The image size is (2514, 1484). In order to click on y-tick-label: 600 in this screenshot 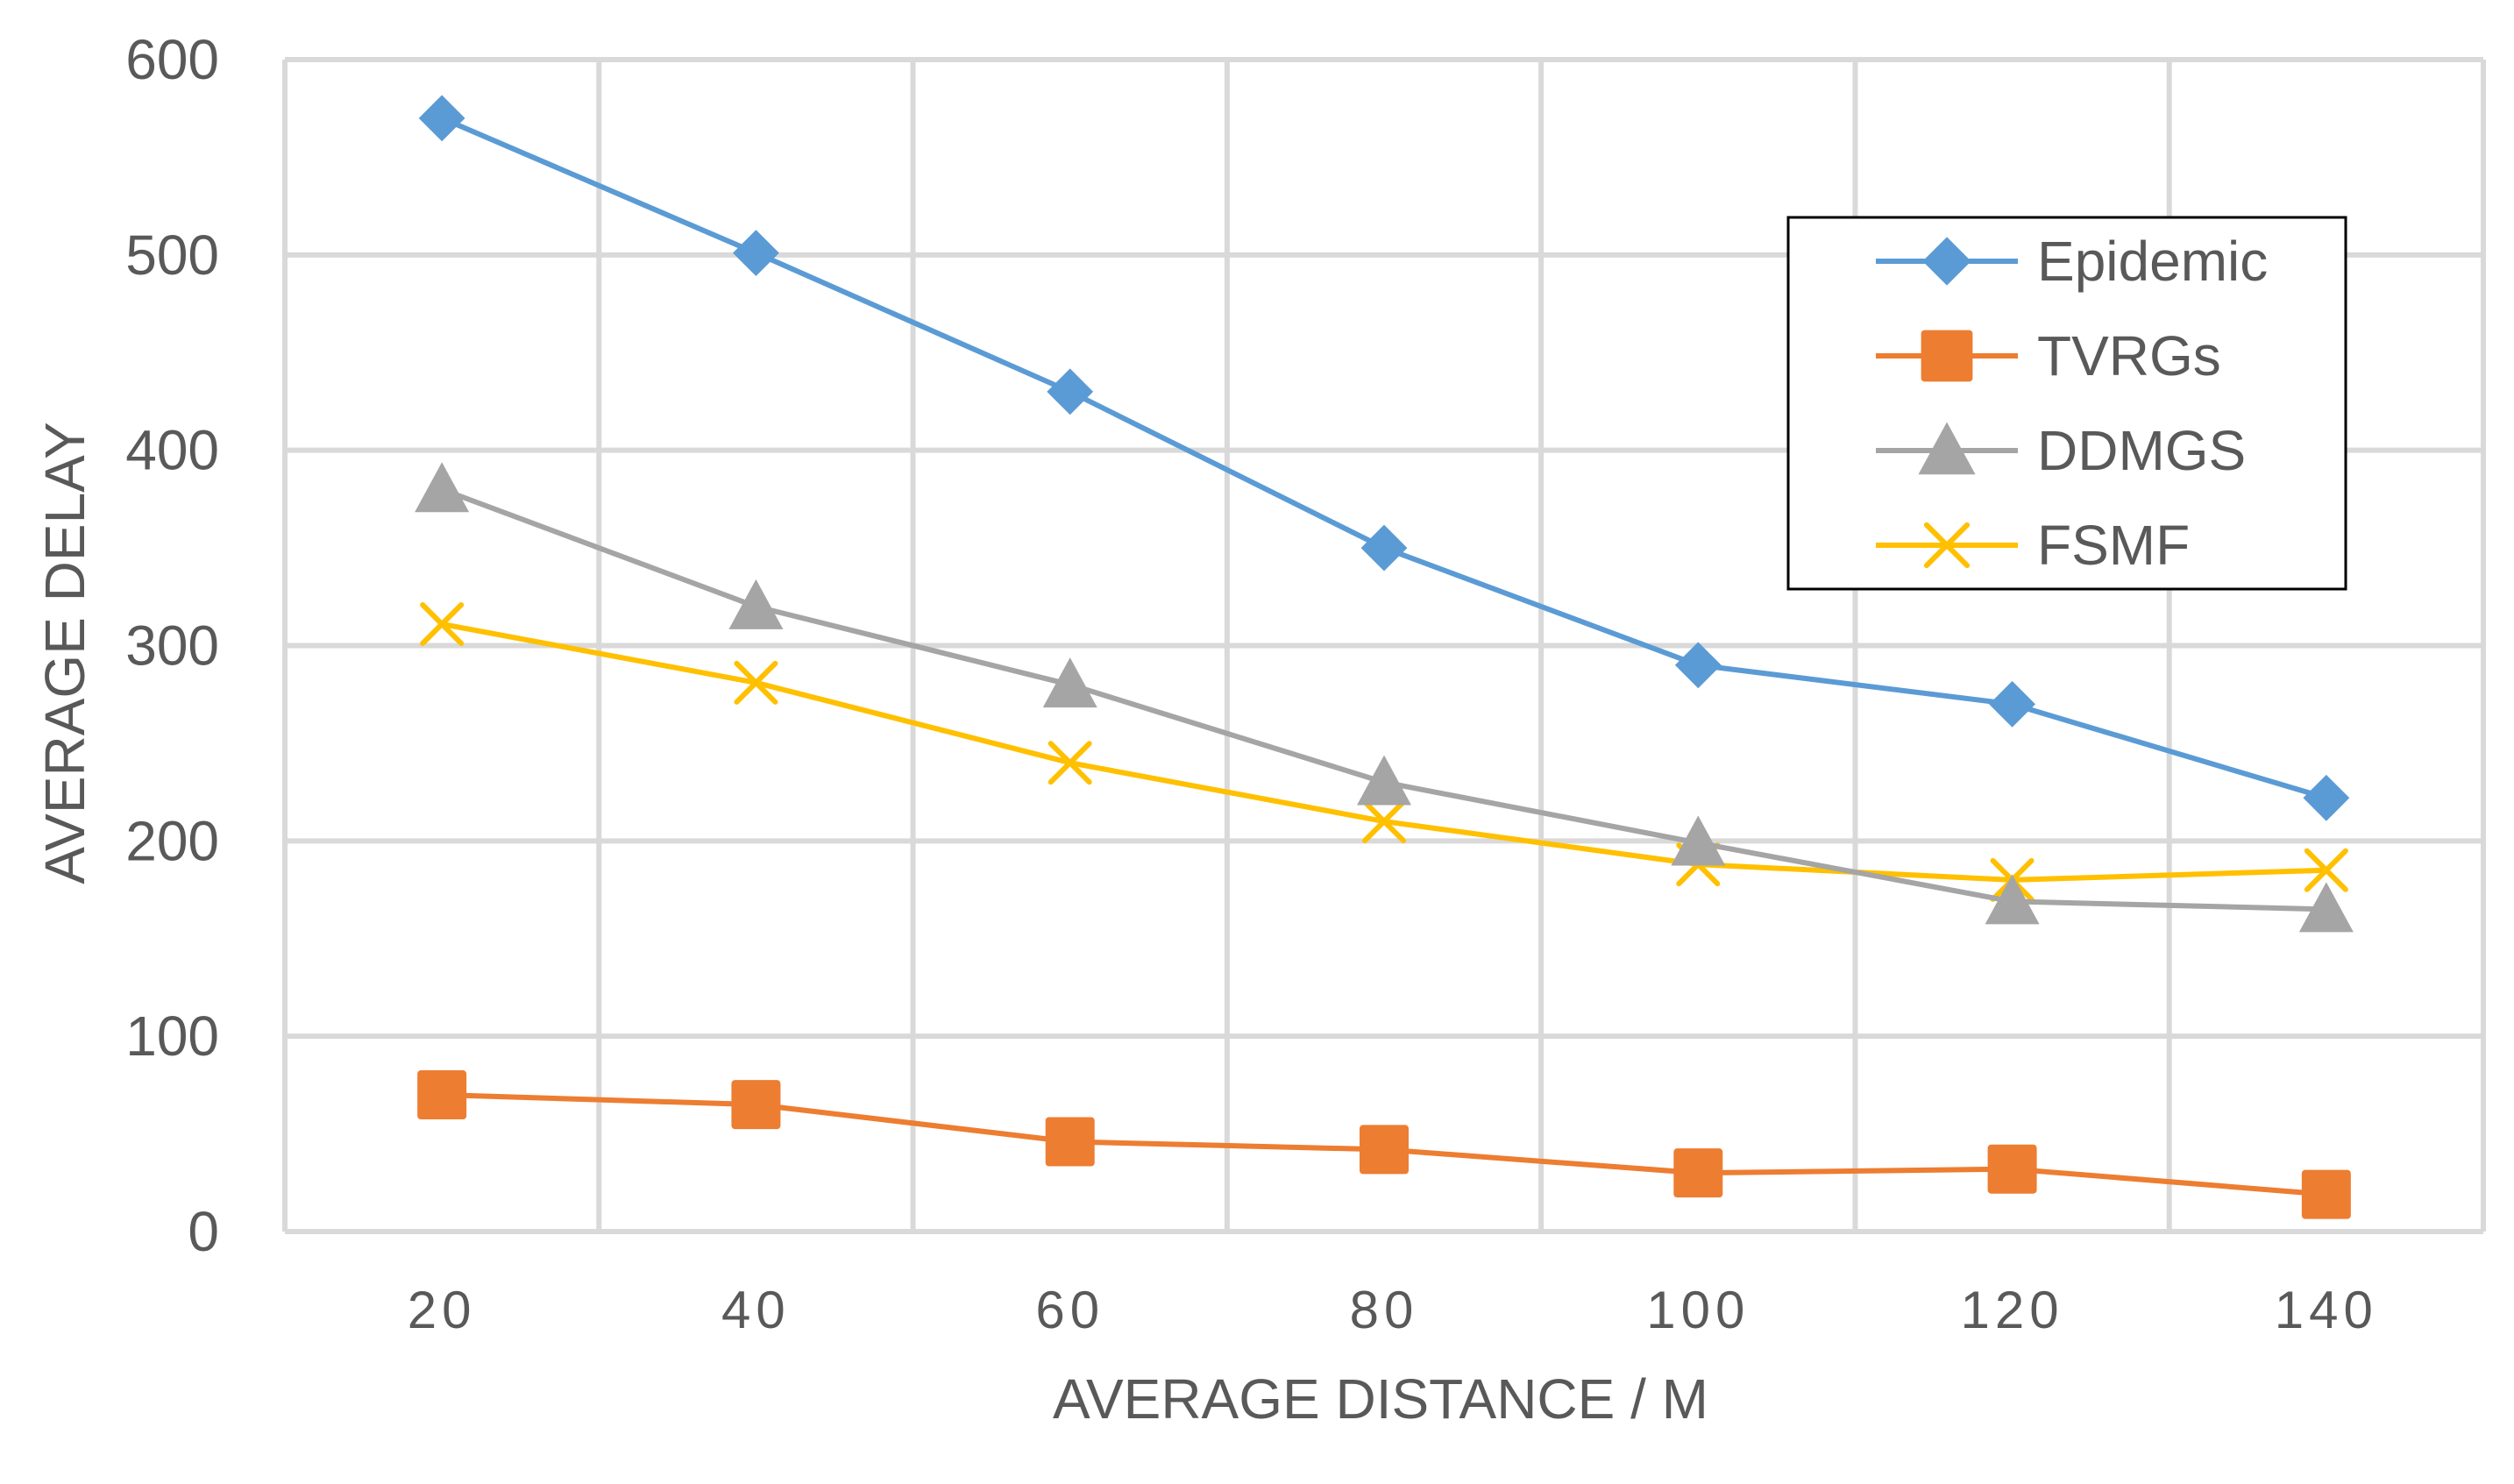, I will do `click(172, 59)`.